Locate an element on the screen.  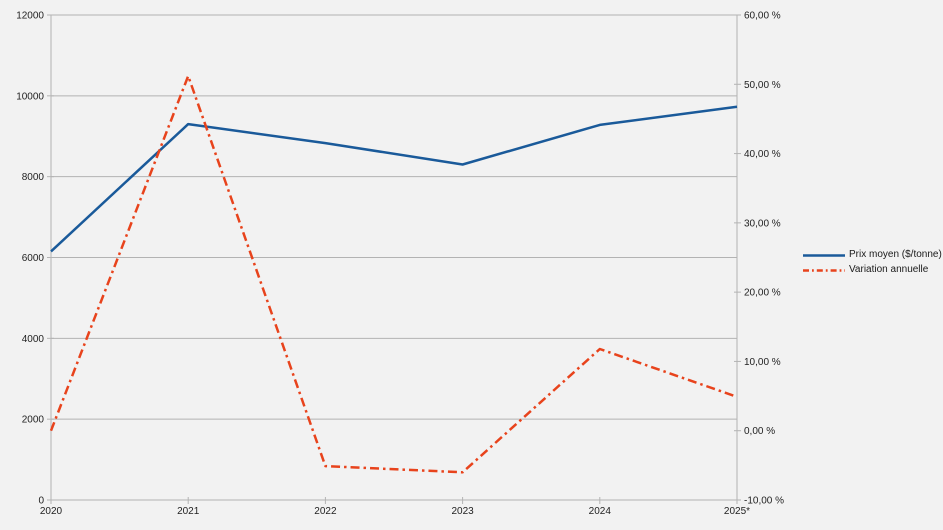
right-axis-tick-label: 50,00 % is located at coordinates (762, 85).